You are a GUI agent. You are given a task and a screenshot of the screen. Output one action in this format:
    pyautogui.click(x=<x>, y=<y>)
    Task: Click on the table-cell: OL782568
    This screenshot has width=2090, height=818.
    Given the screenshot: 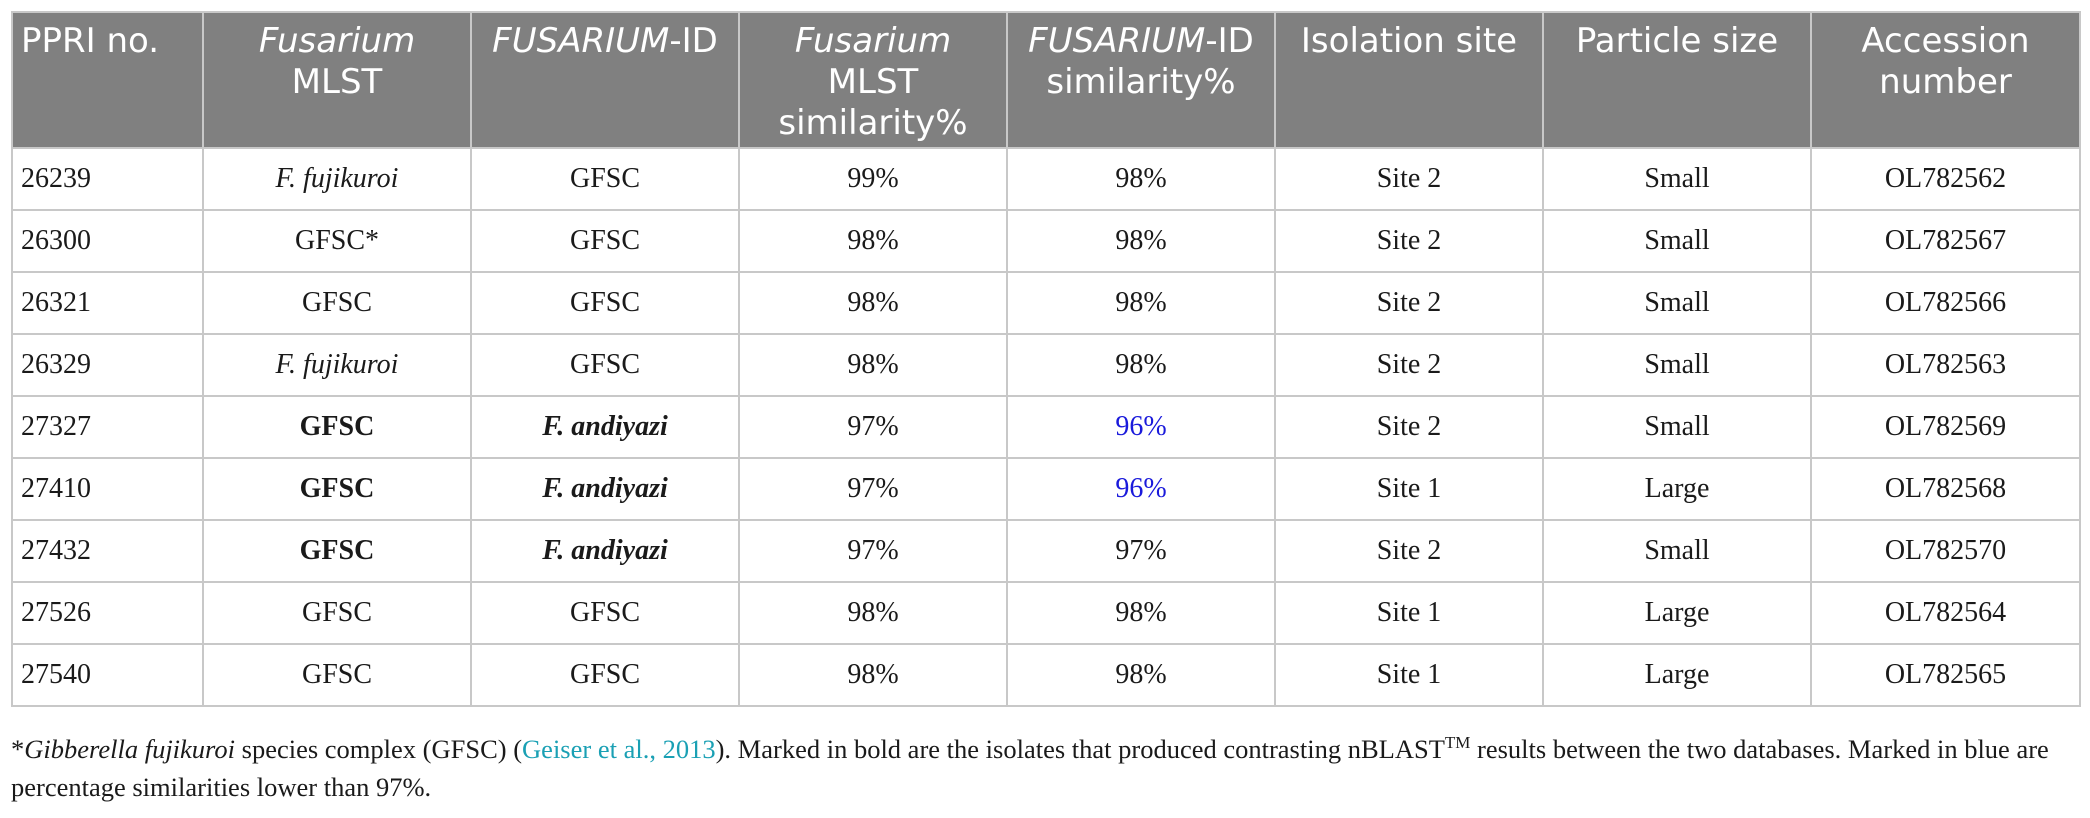 What is the action you would take?
    pyautogui.click(x=1945, y=489)
    